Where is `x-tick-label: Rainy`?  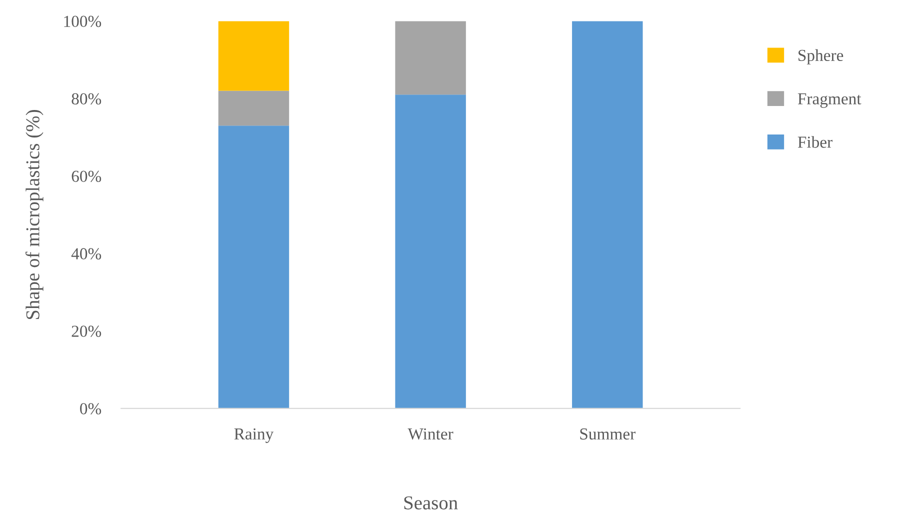
x-tick-label: Rainy is located at coordinates (254, 435).